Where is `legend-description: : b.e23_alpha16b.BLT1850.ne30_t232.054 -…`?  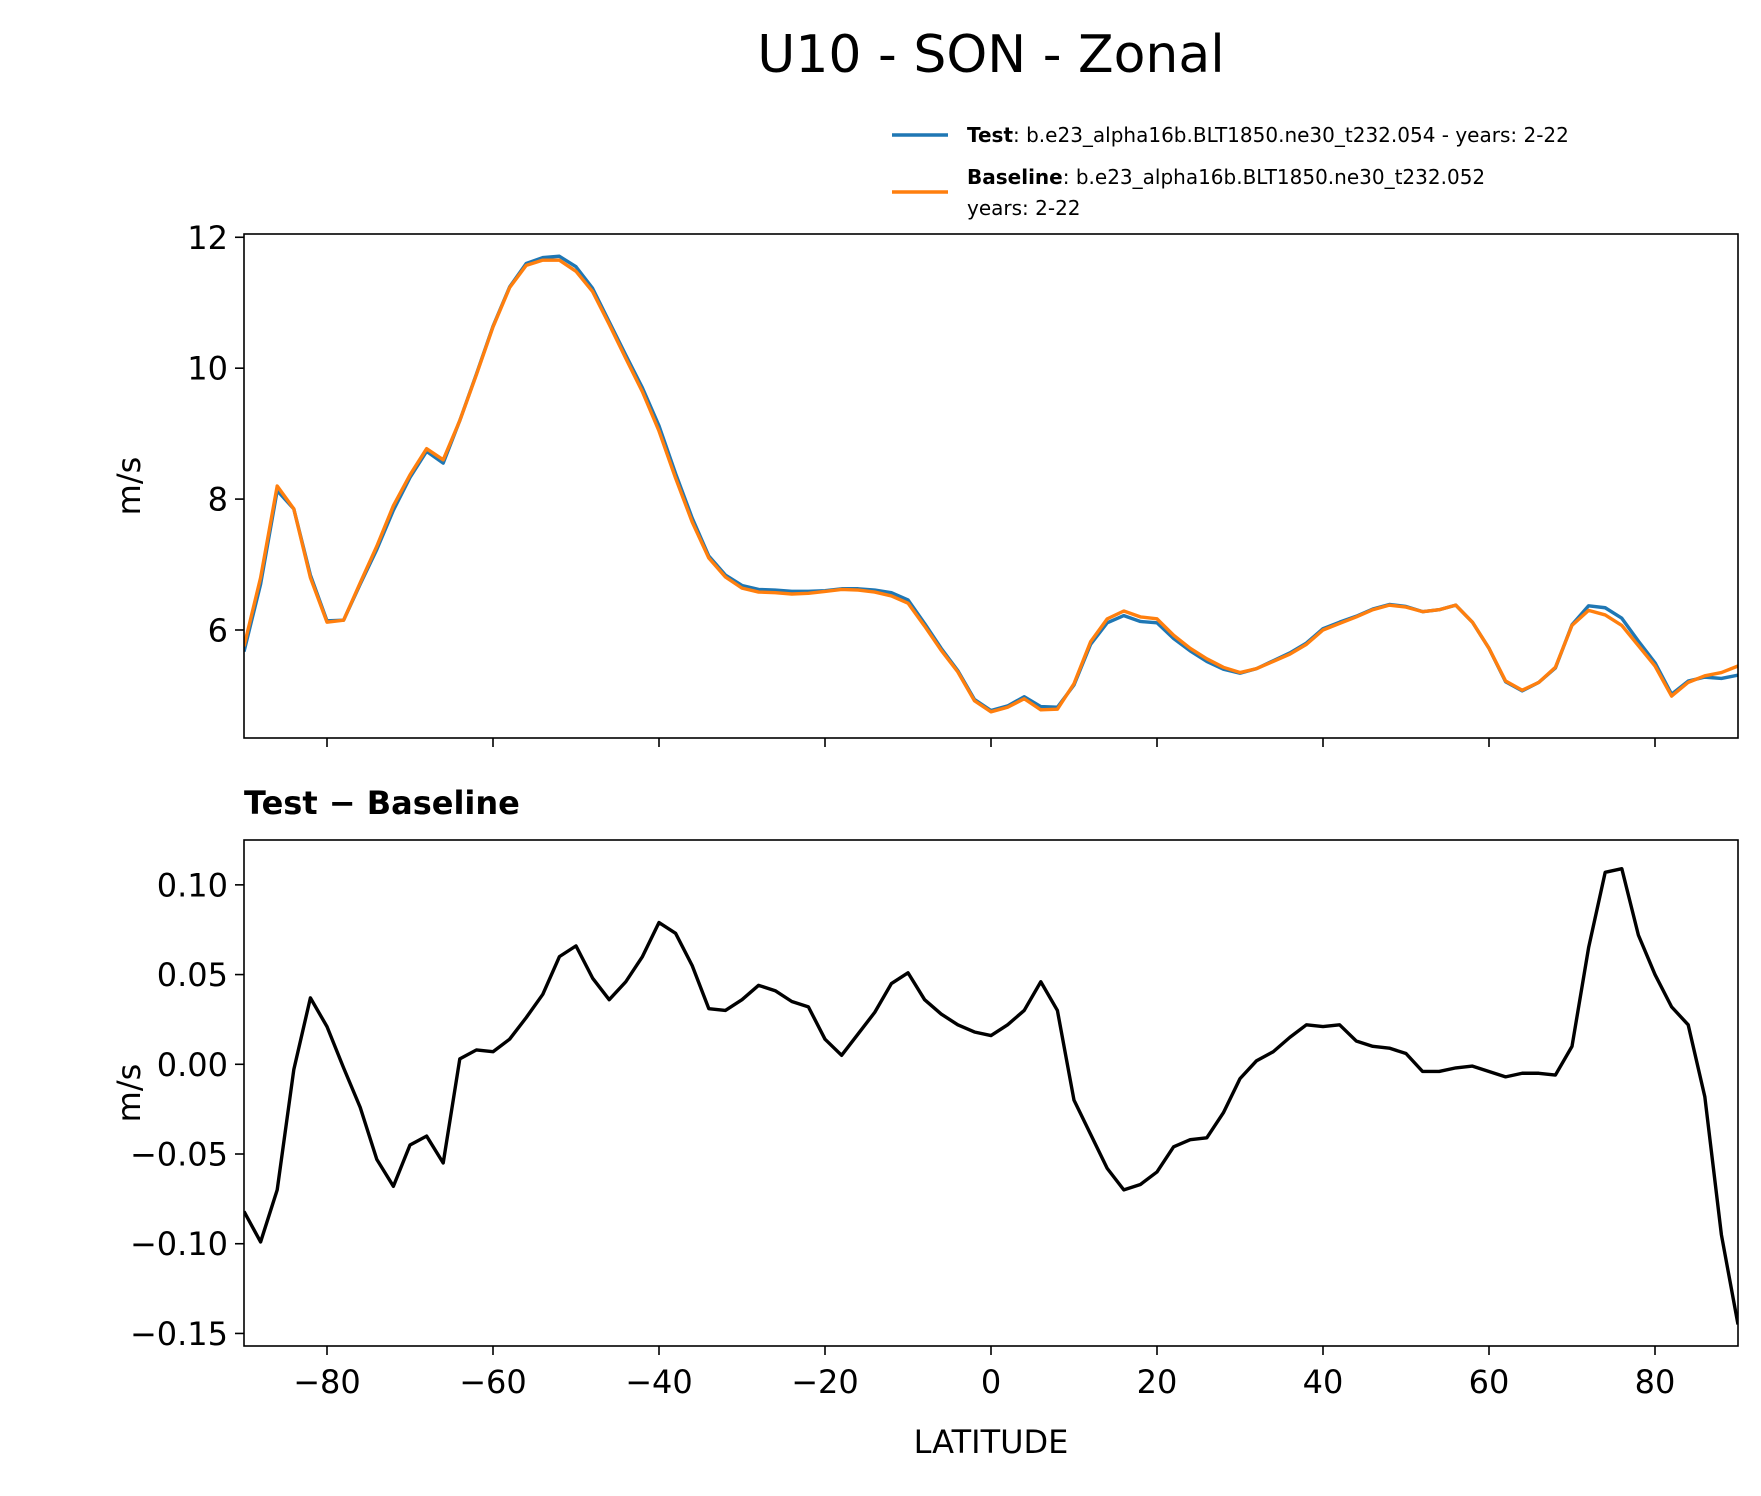
legend-description: : b.e23_alpha16b.BLT1850.ne30_t232.054 -… is located at coordinates (1291, 135).